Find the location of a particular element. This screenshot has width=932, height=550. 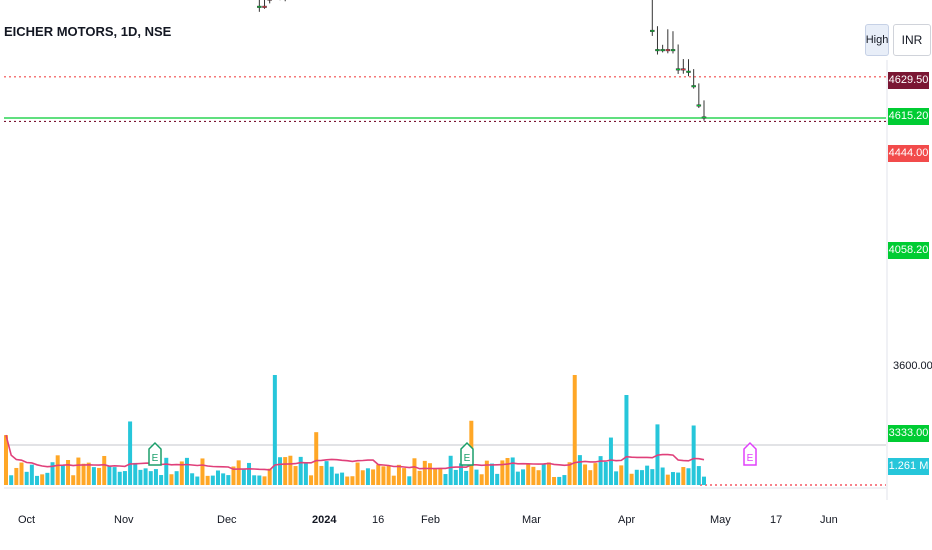

x-tick-16: 16 is located at coordinates (378, 520).